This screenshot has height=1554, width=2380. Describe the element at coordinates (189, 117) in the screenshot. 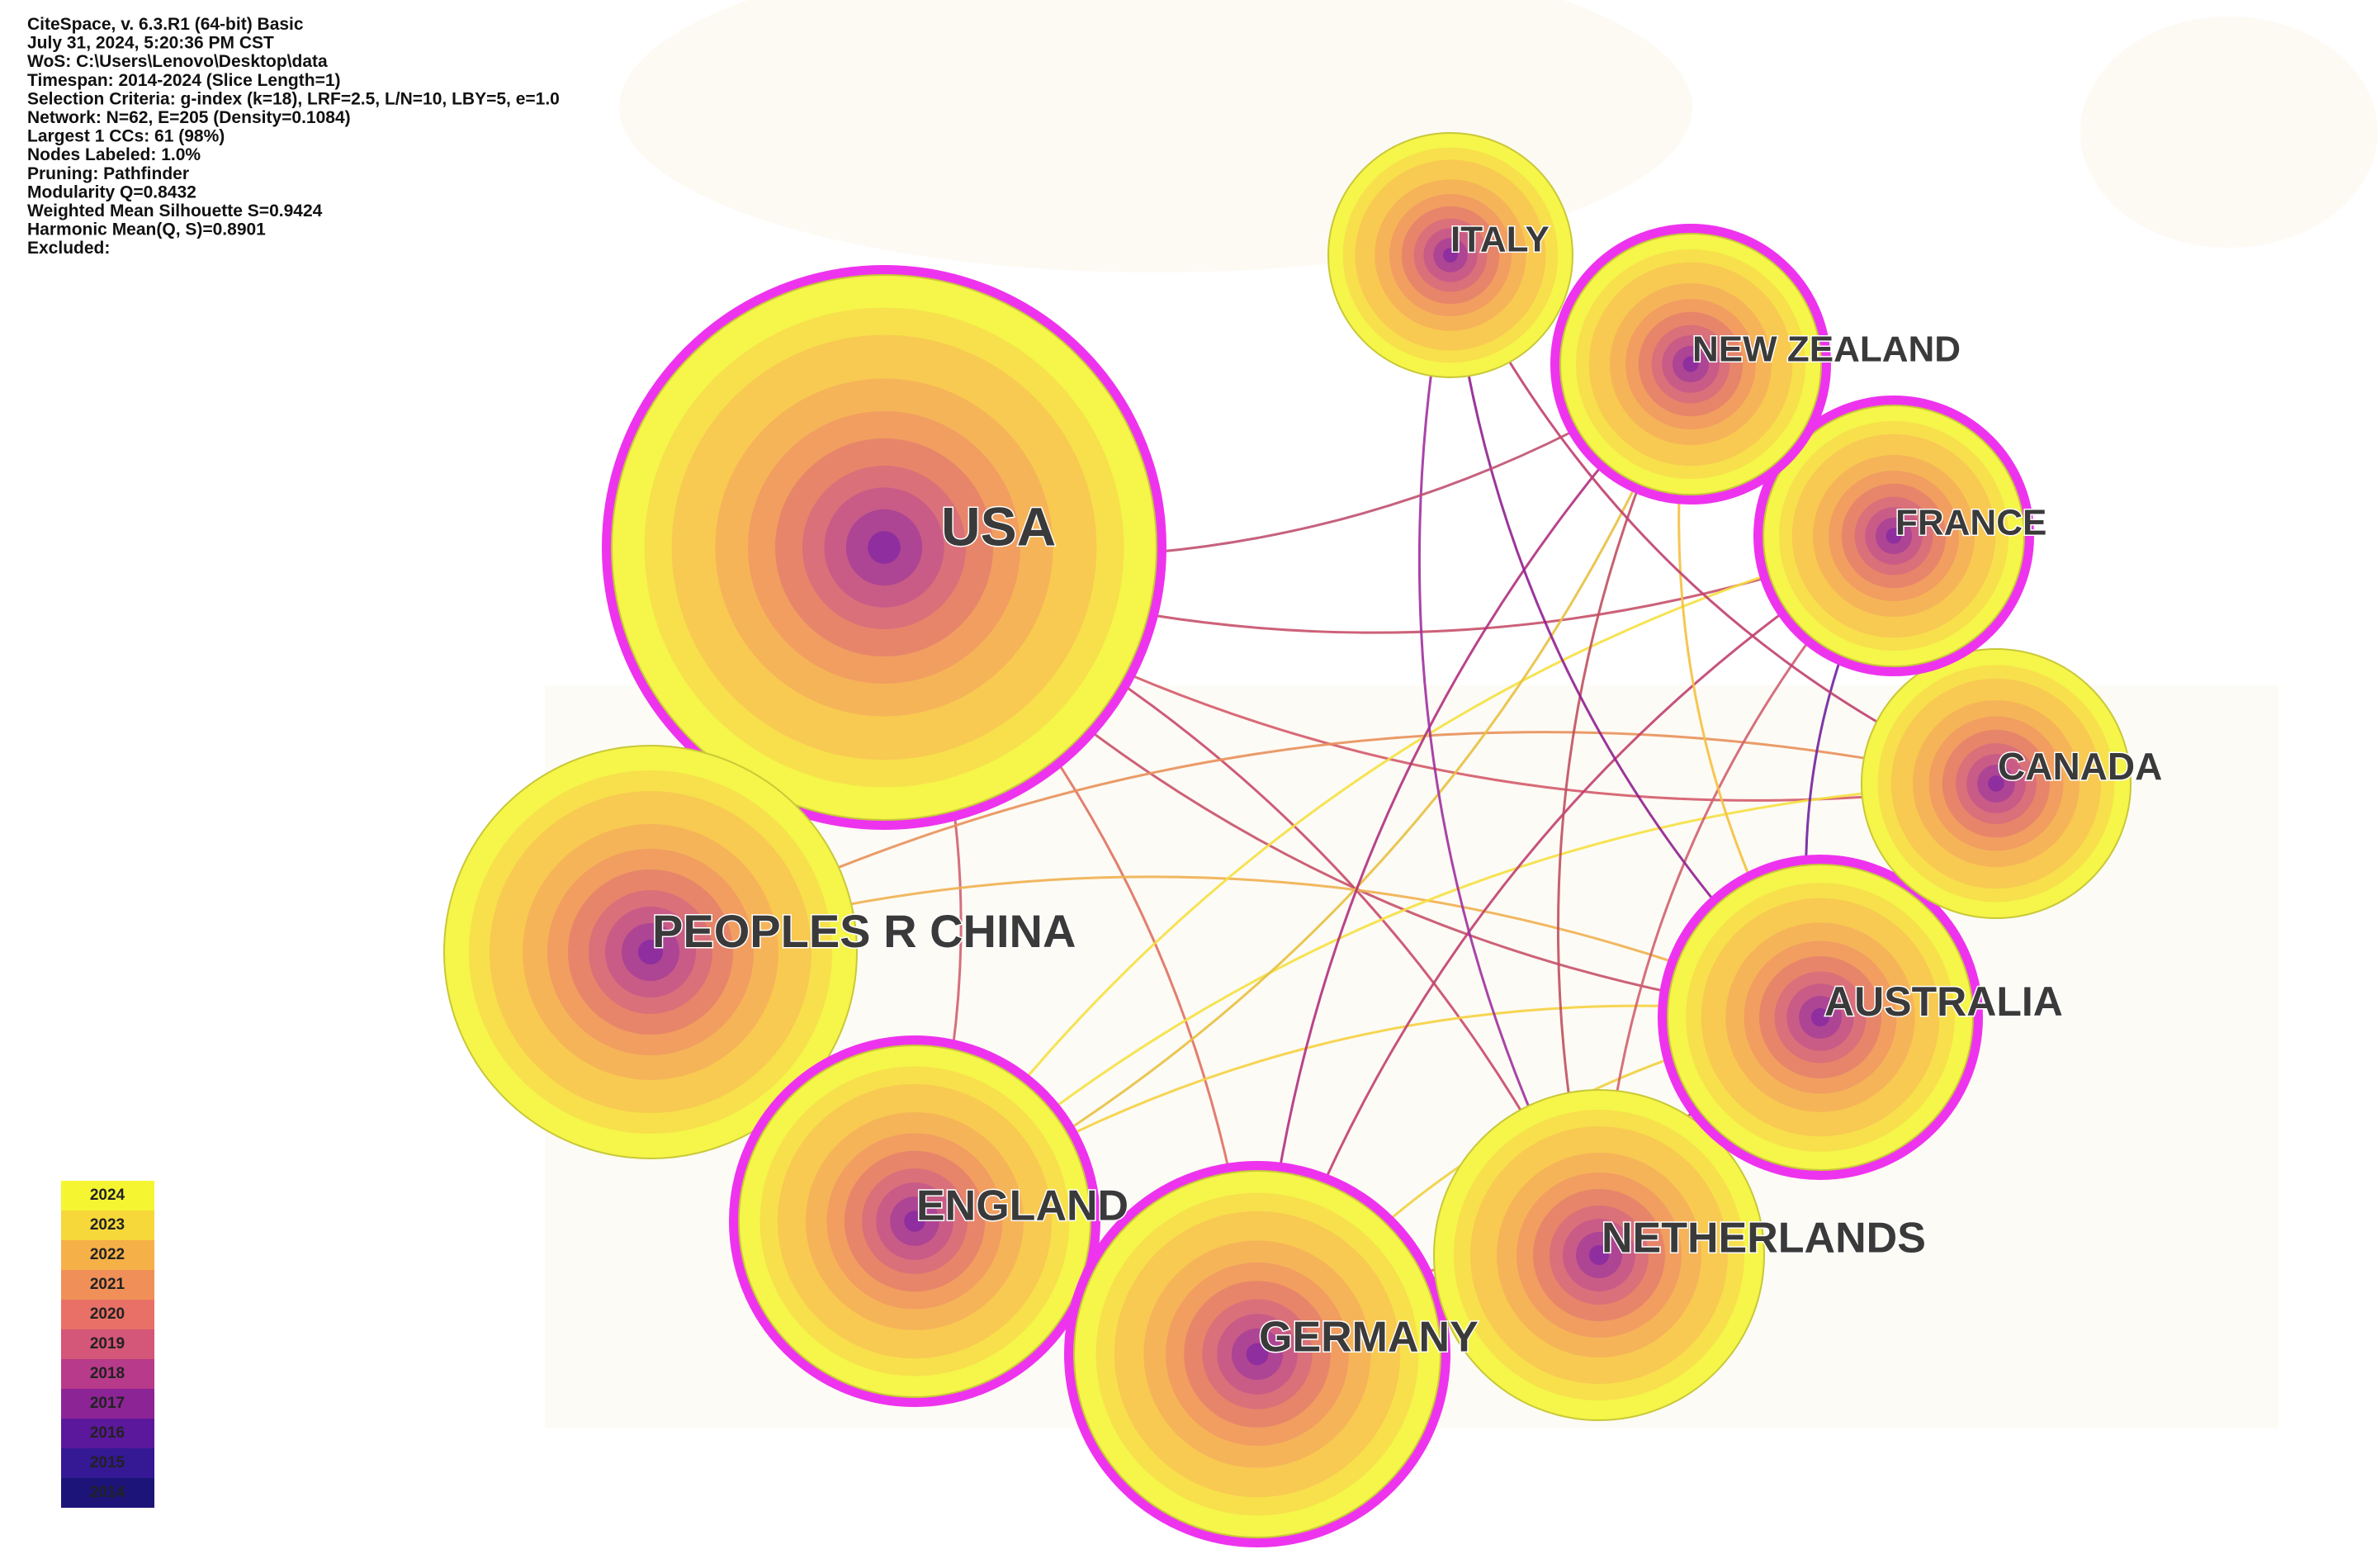

I see `info-line: Network: N=62, E=205 (Density=0.1084)` at that location.